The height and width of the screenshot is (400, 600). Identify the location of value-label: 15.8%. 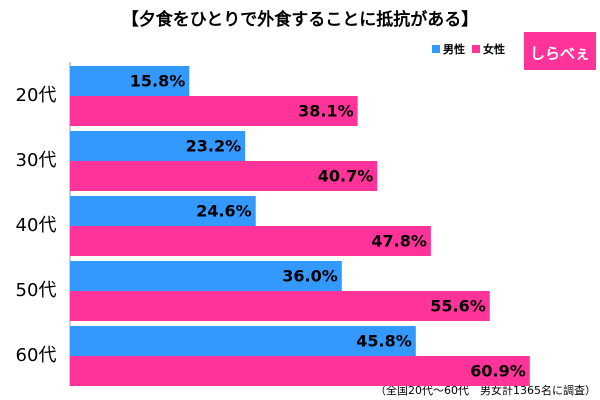
(158, 81).